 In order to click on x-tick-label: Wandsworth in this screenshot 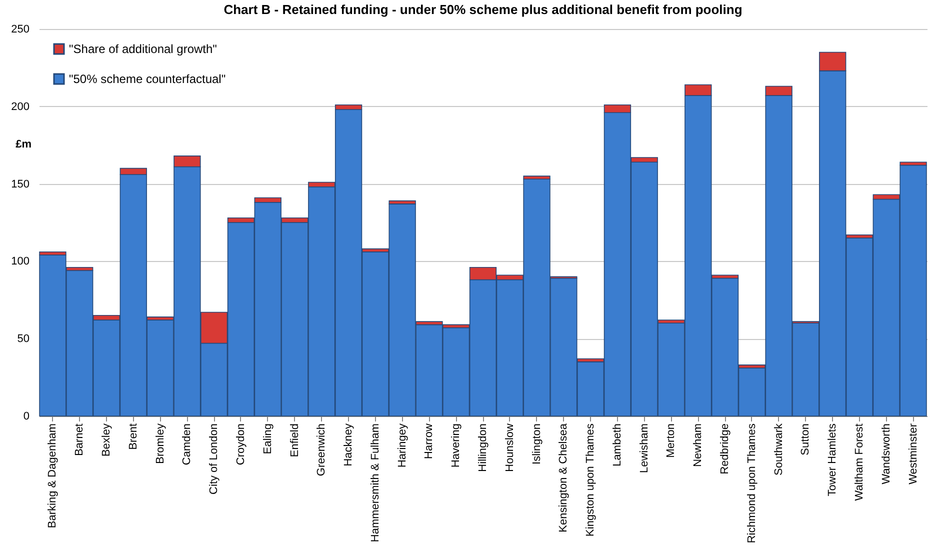, I will do `click(886, 454)`.